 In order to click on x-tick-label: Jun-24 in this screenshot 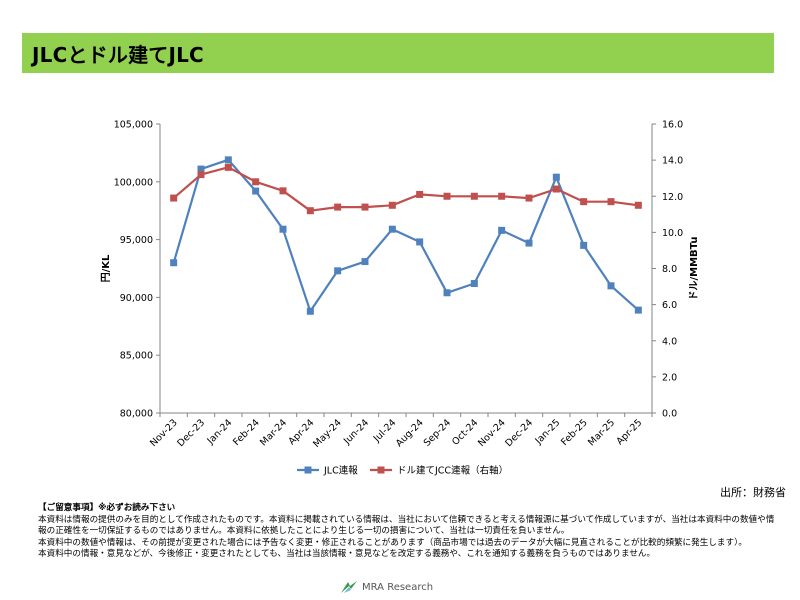, I will do `click(356, 432)`.